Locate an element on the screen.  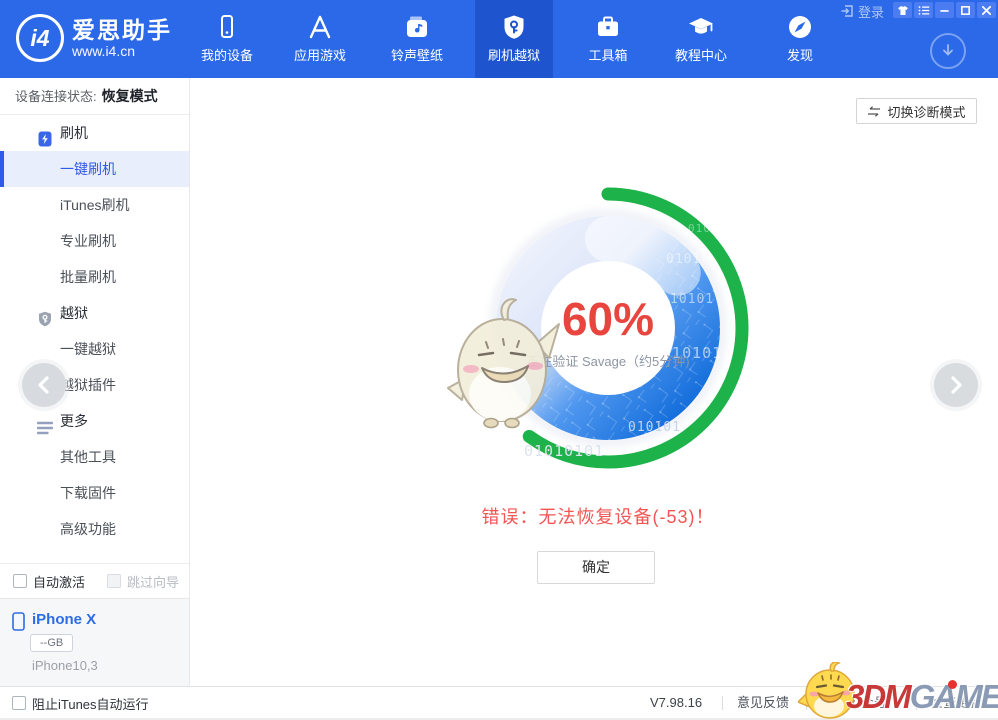
chevron-right-icon is located at coordinates (956, 385).